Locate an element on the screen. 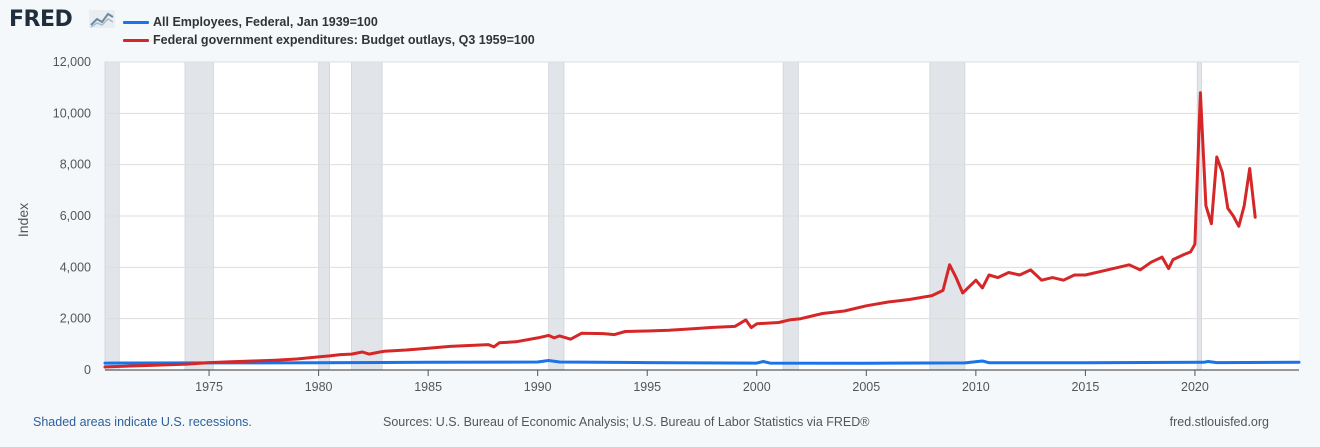  x-tick-label: 1980 is located at coordinates (319, 387).